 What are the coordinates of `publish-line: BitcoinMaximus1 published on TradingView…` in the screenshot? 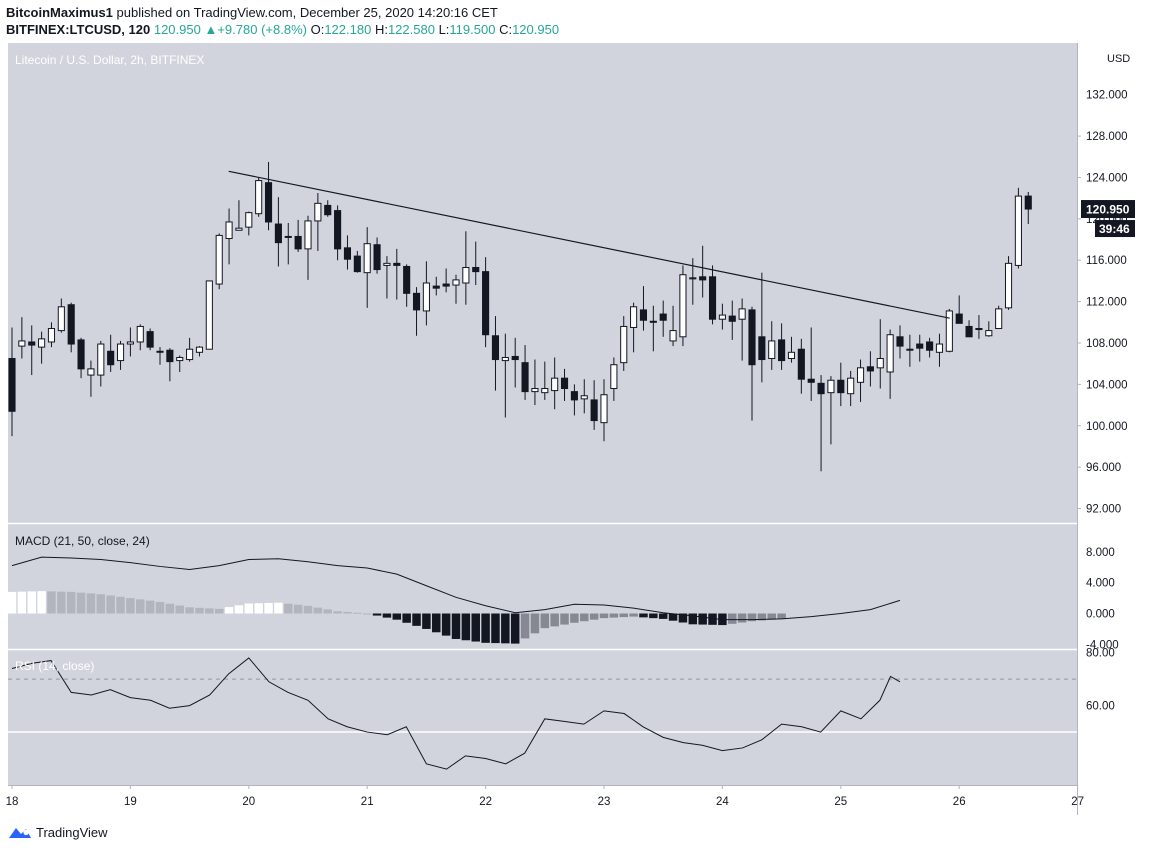 It's located at (581, 12).